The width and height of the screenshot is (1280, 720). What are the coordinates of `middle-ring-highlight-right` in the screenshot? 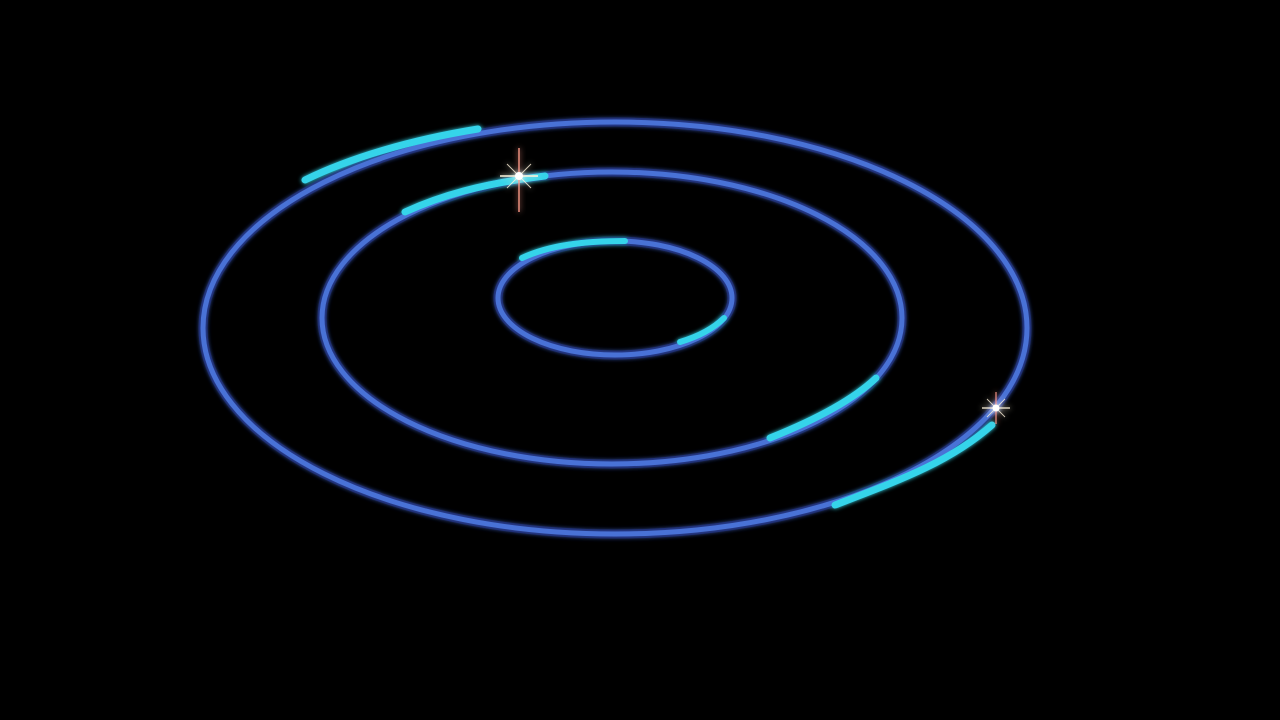 It's located at (823, 408).